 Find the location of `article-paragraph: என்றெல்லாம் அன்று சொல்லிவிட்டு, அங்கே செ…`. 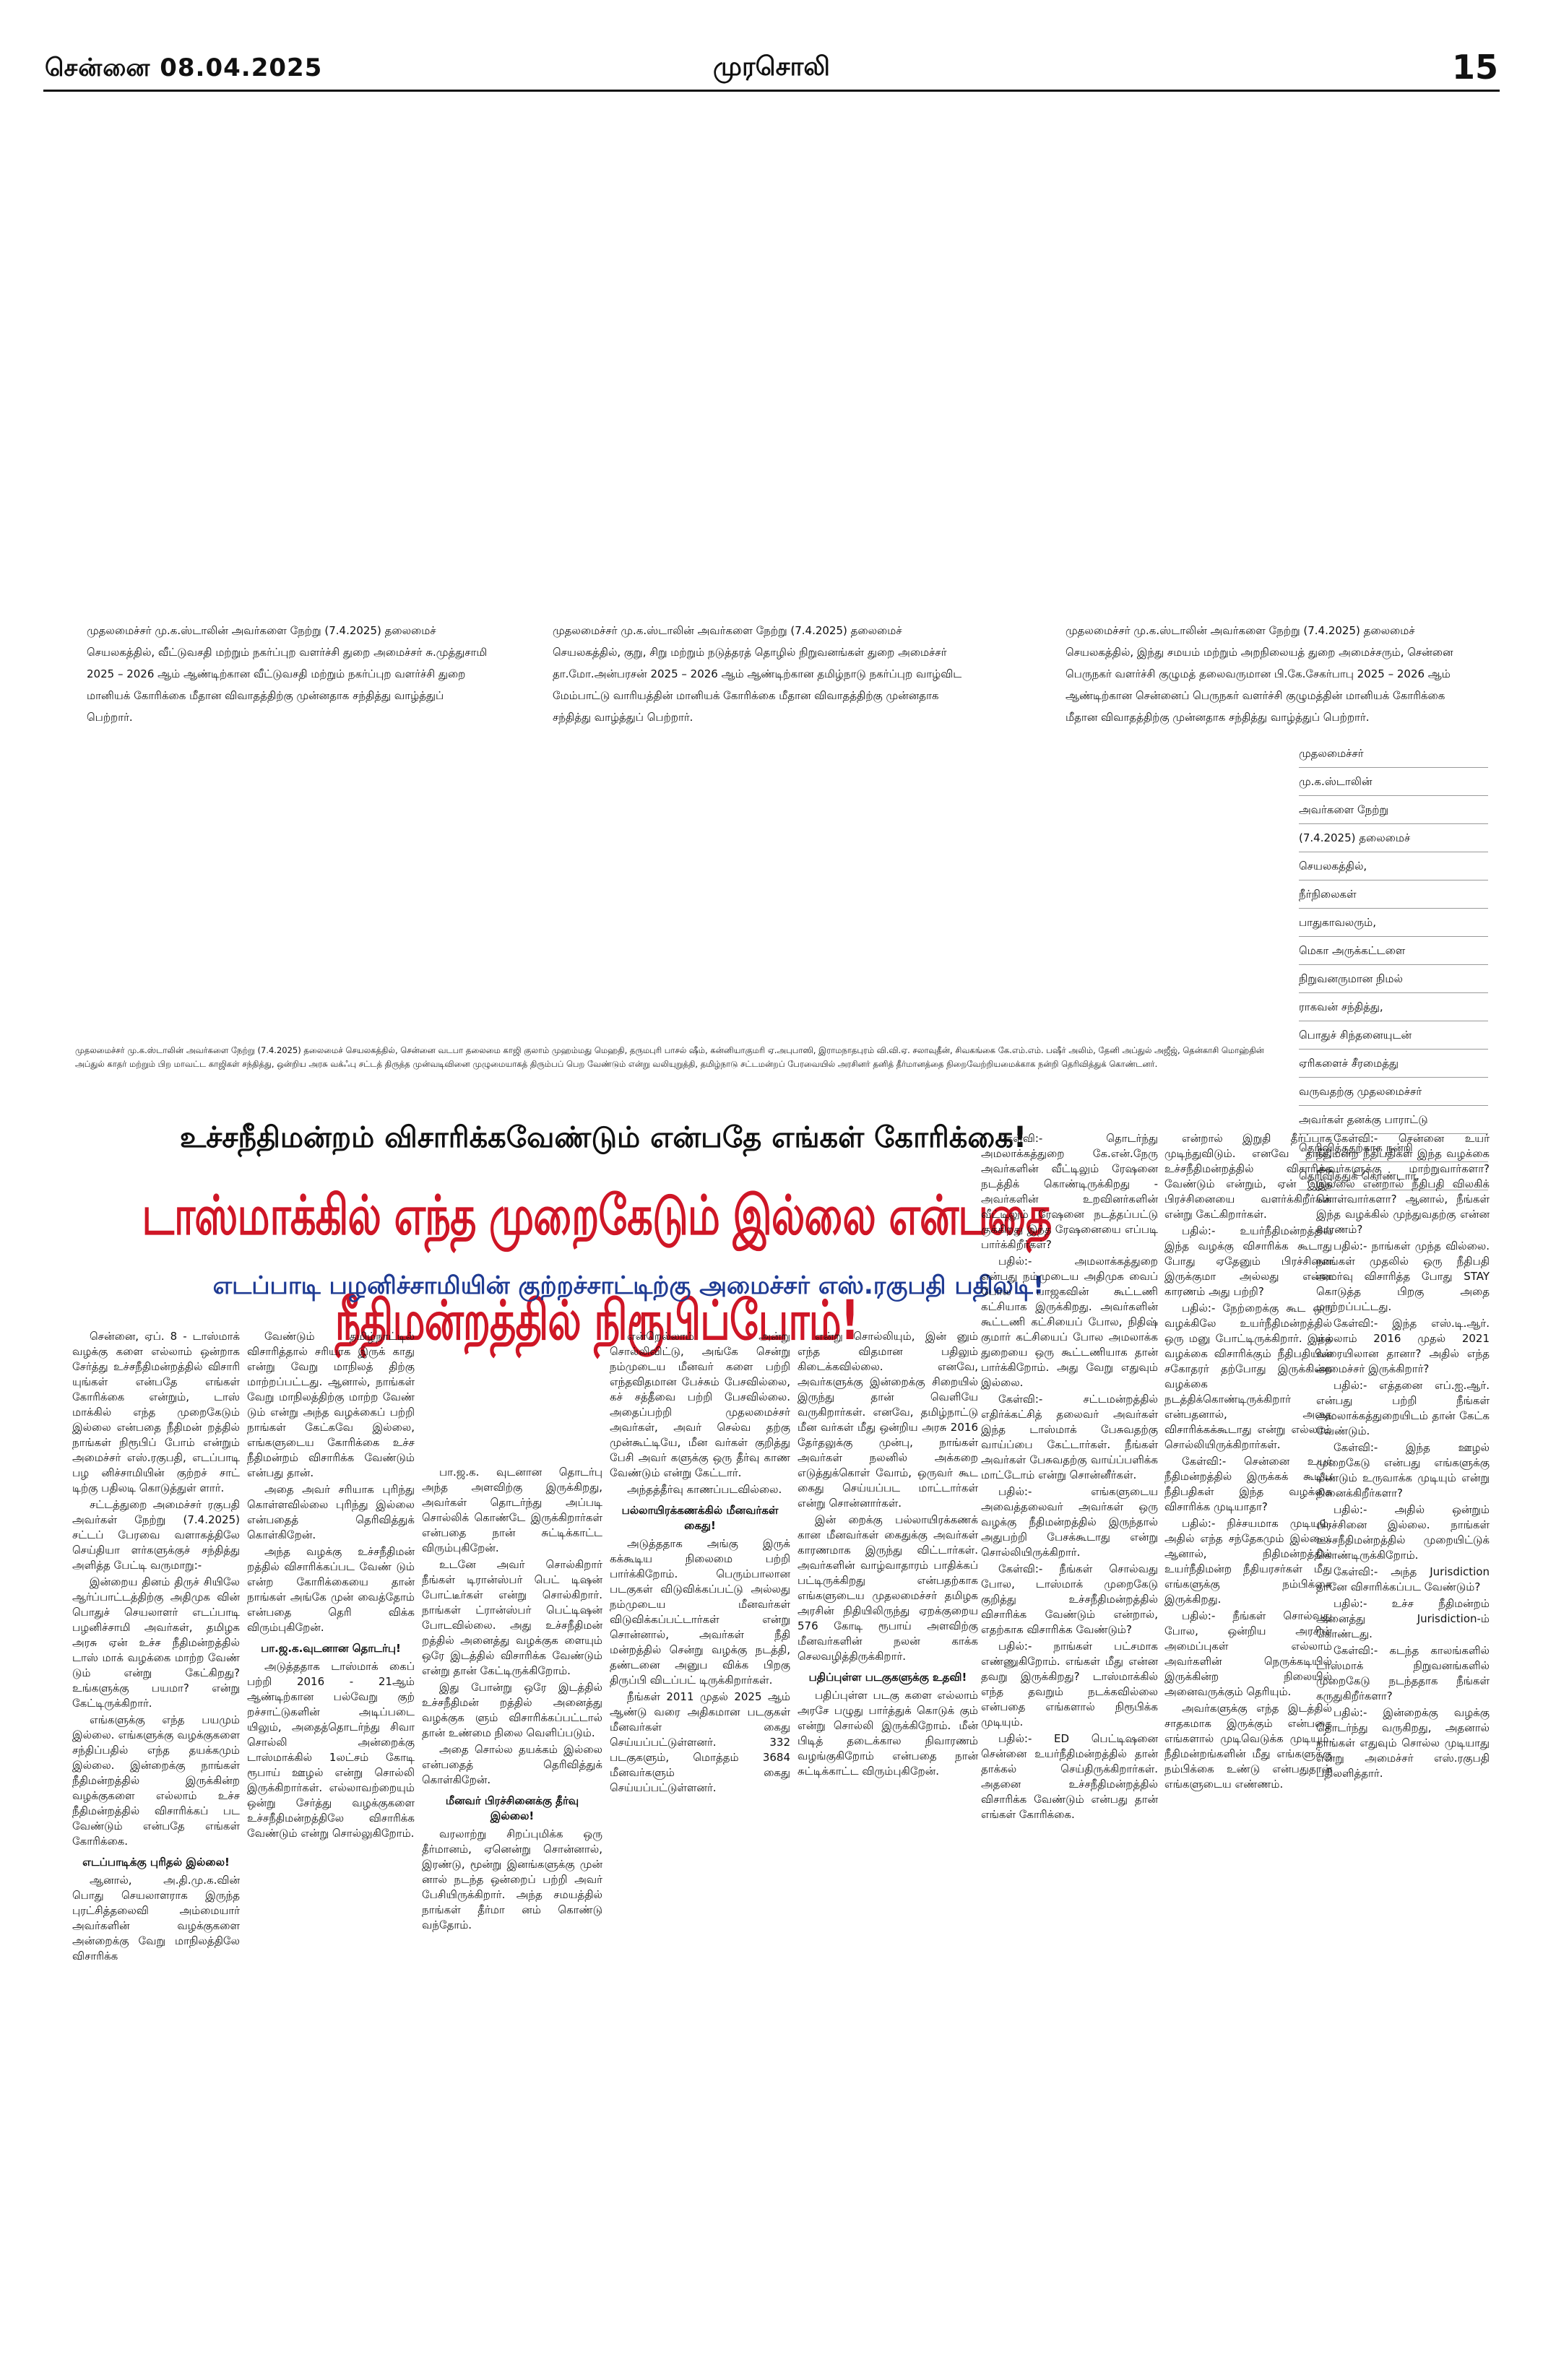

article-paragraph: என்றெல்லாம் அன்று சொல்லிவிட்டு, அங்கே செ… is located at coordinates (700, 1404).